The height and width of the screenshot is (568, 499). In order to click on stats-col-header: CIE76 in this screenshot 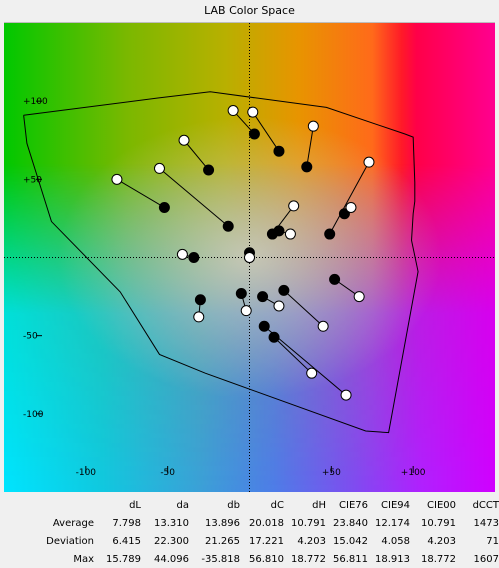, I will do `click(353, 505)`.